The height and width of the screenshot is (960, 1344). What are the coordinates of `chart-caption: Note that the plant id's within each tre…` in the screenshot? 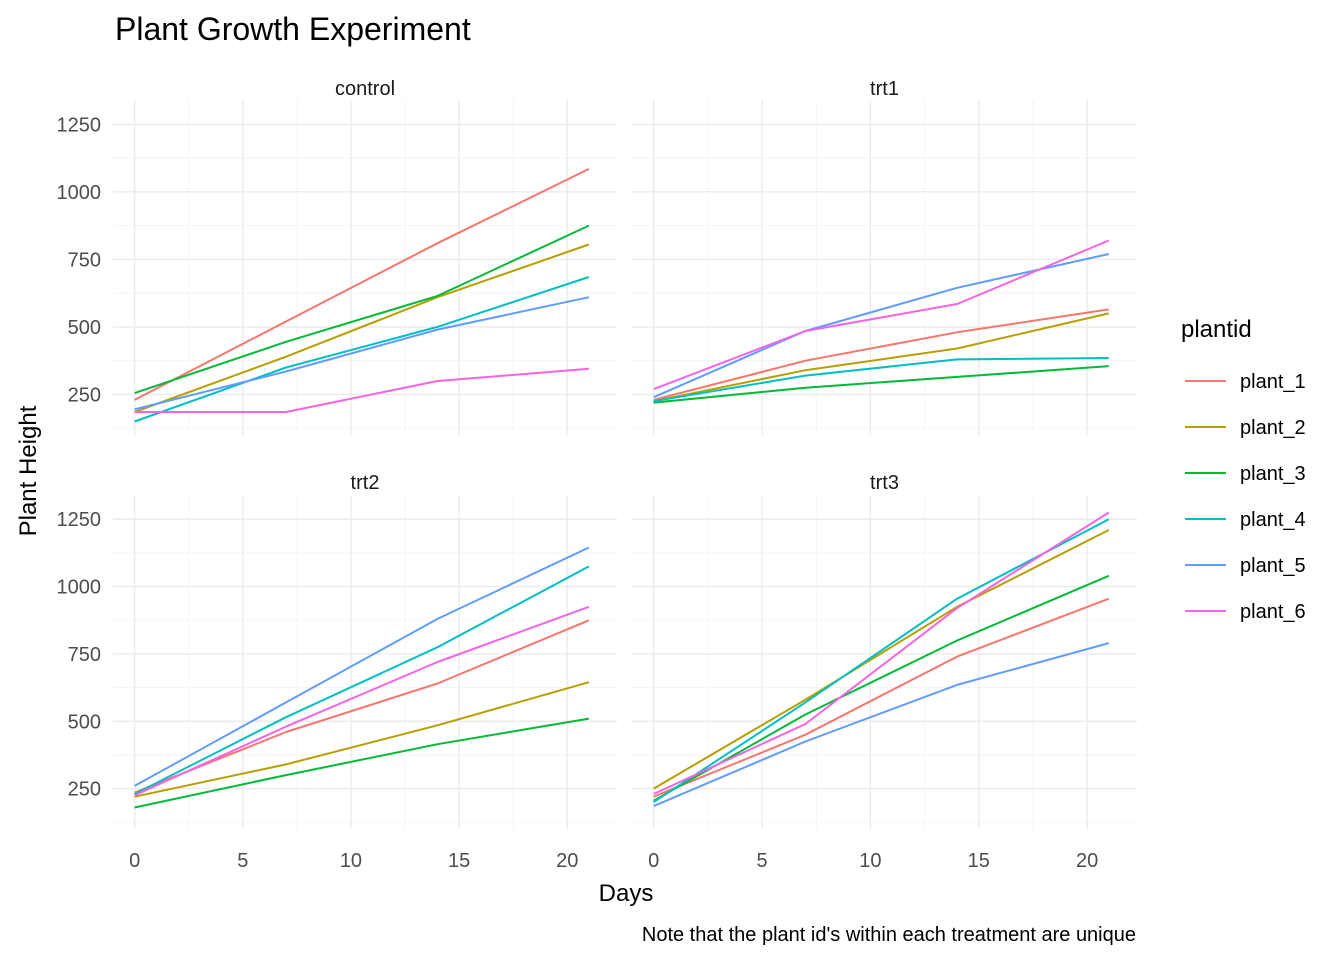 It's located at (889, 935).